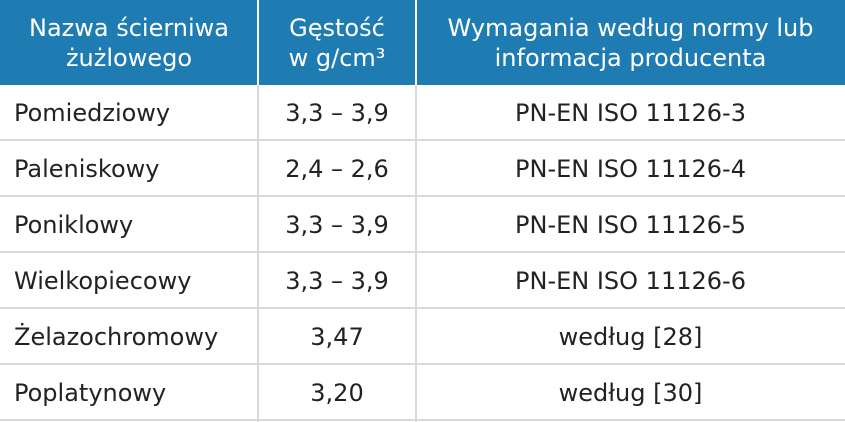 The image size is (845, 422). What do you see at coordinates (630, 281) in the screenshot?
I see `cell-requirement: PN-EN ISO 11126-6` at bounding box center [630, 281].